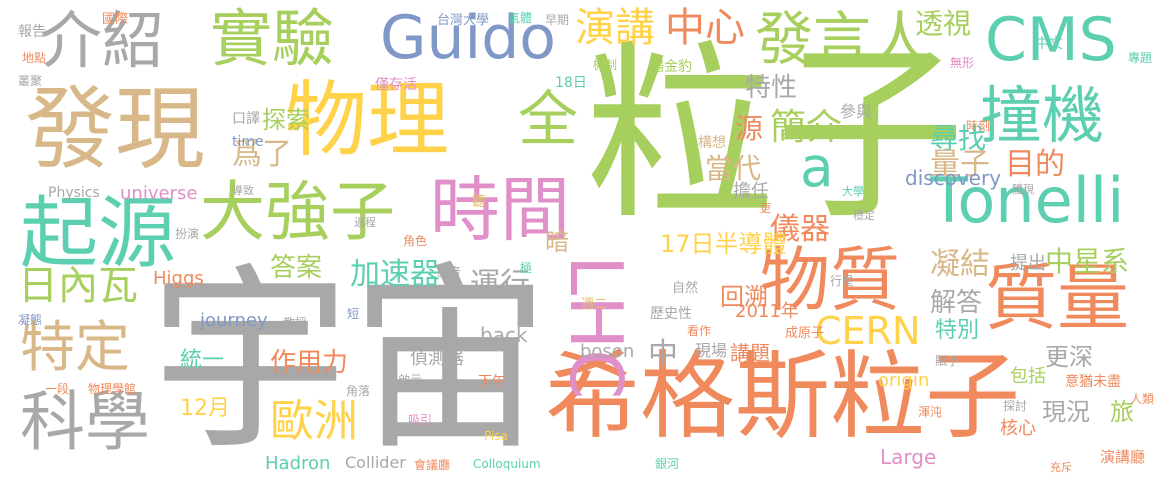 The image size is (1175, 482). Describe the element at coordinates (296, 268) in the screenshot. I see `cloud-word: 答案` at that location.